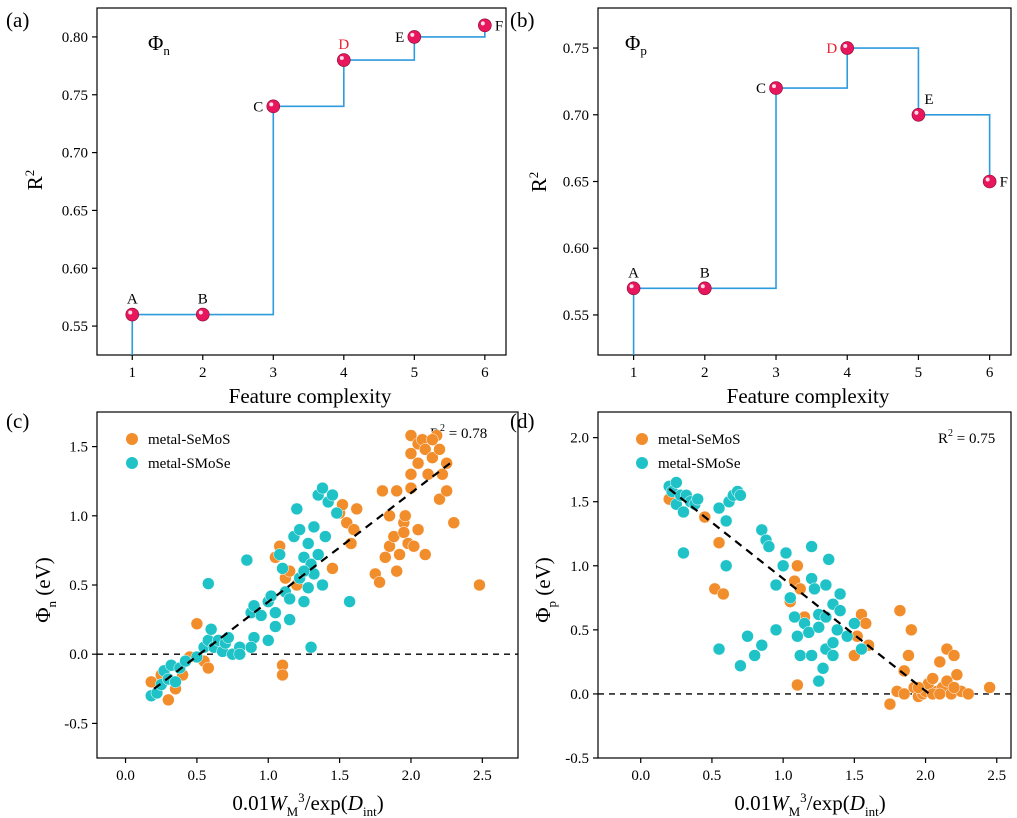 The width and height of the screenshot is (1017, 818). What do you see at coordinates (197, 776) in the screenshot?
I see `panel-c-xtick-label: 0.5` at bounding box center [197, 776].